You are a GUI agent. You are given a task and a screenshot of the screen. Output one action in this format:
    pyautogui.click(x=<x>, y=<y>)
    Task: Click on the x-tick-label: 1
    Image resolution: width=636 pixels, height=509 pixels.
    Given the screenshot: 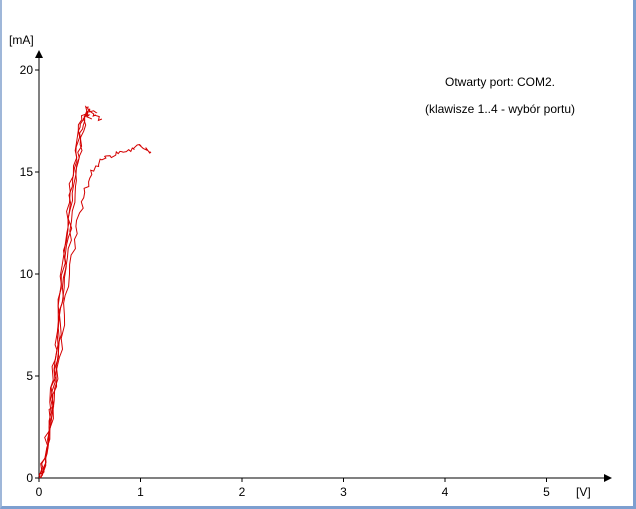 What is the action you would take?
    pyautogui.click(x=140, y=492)
    